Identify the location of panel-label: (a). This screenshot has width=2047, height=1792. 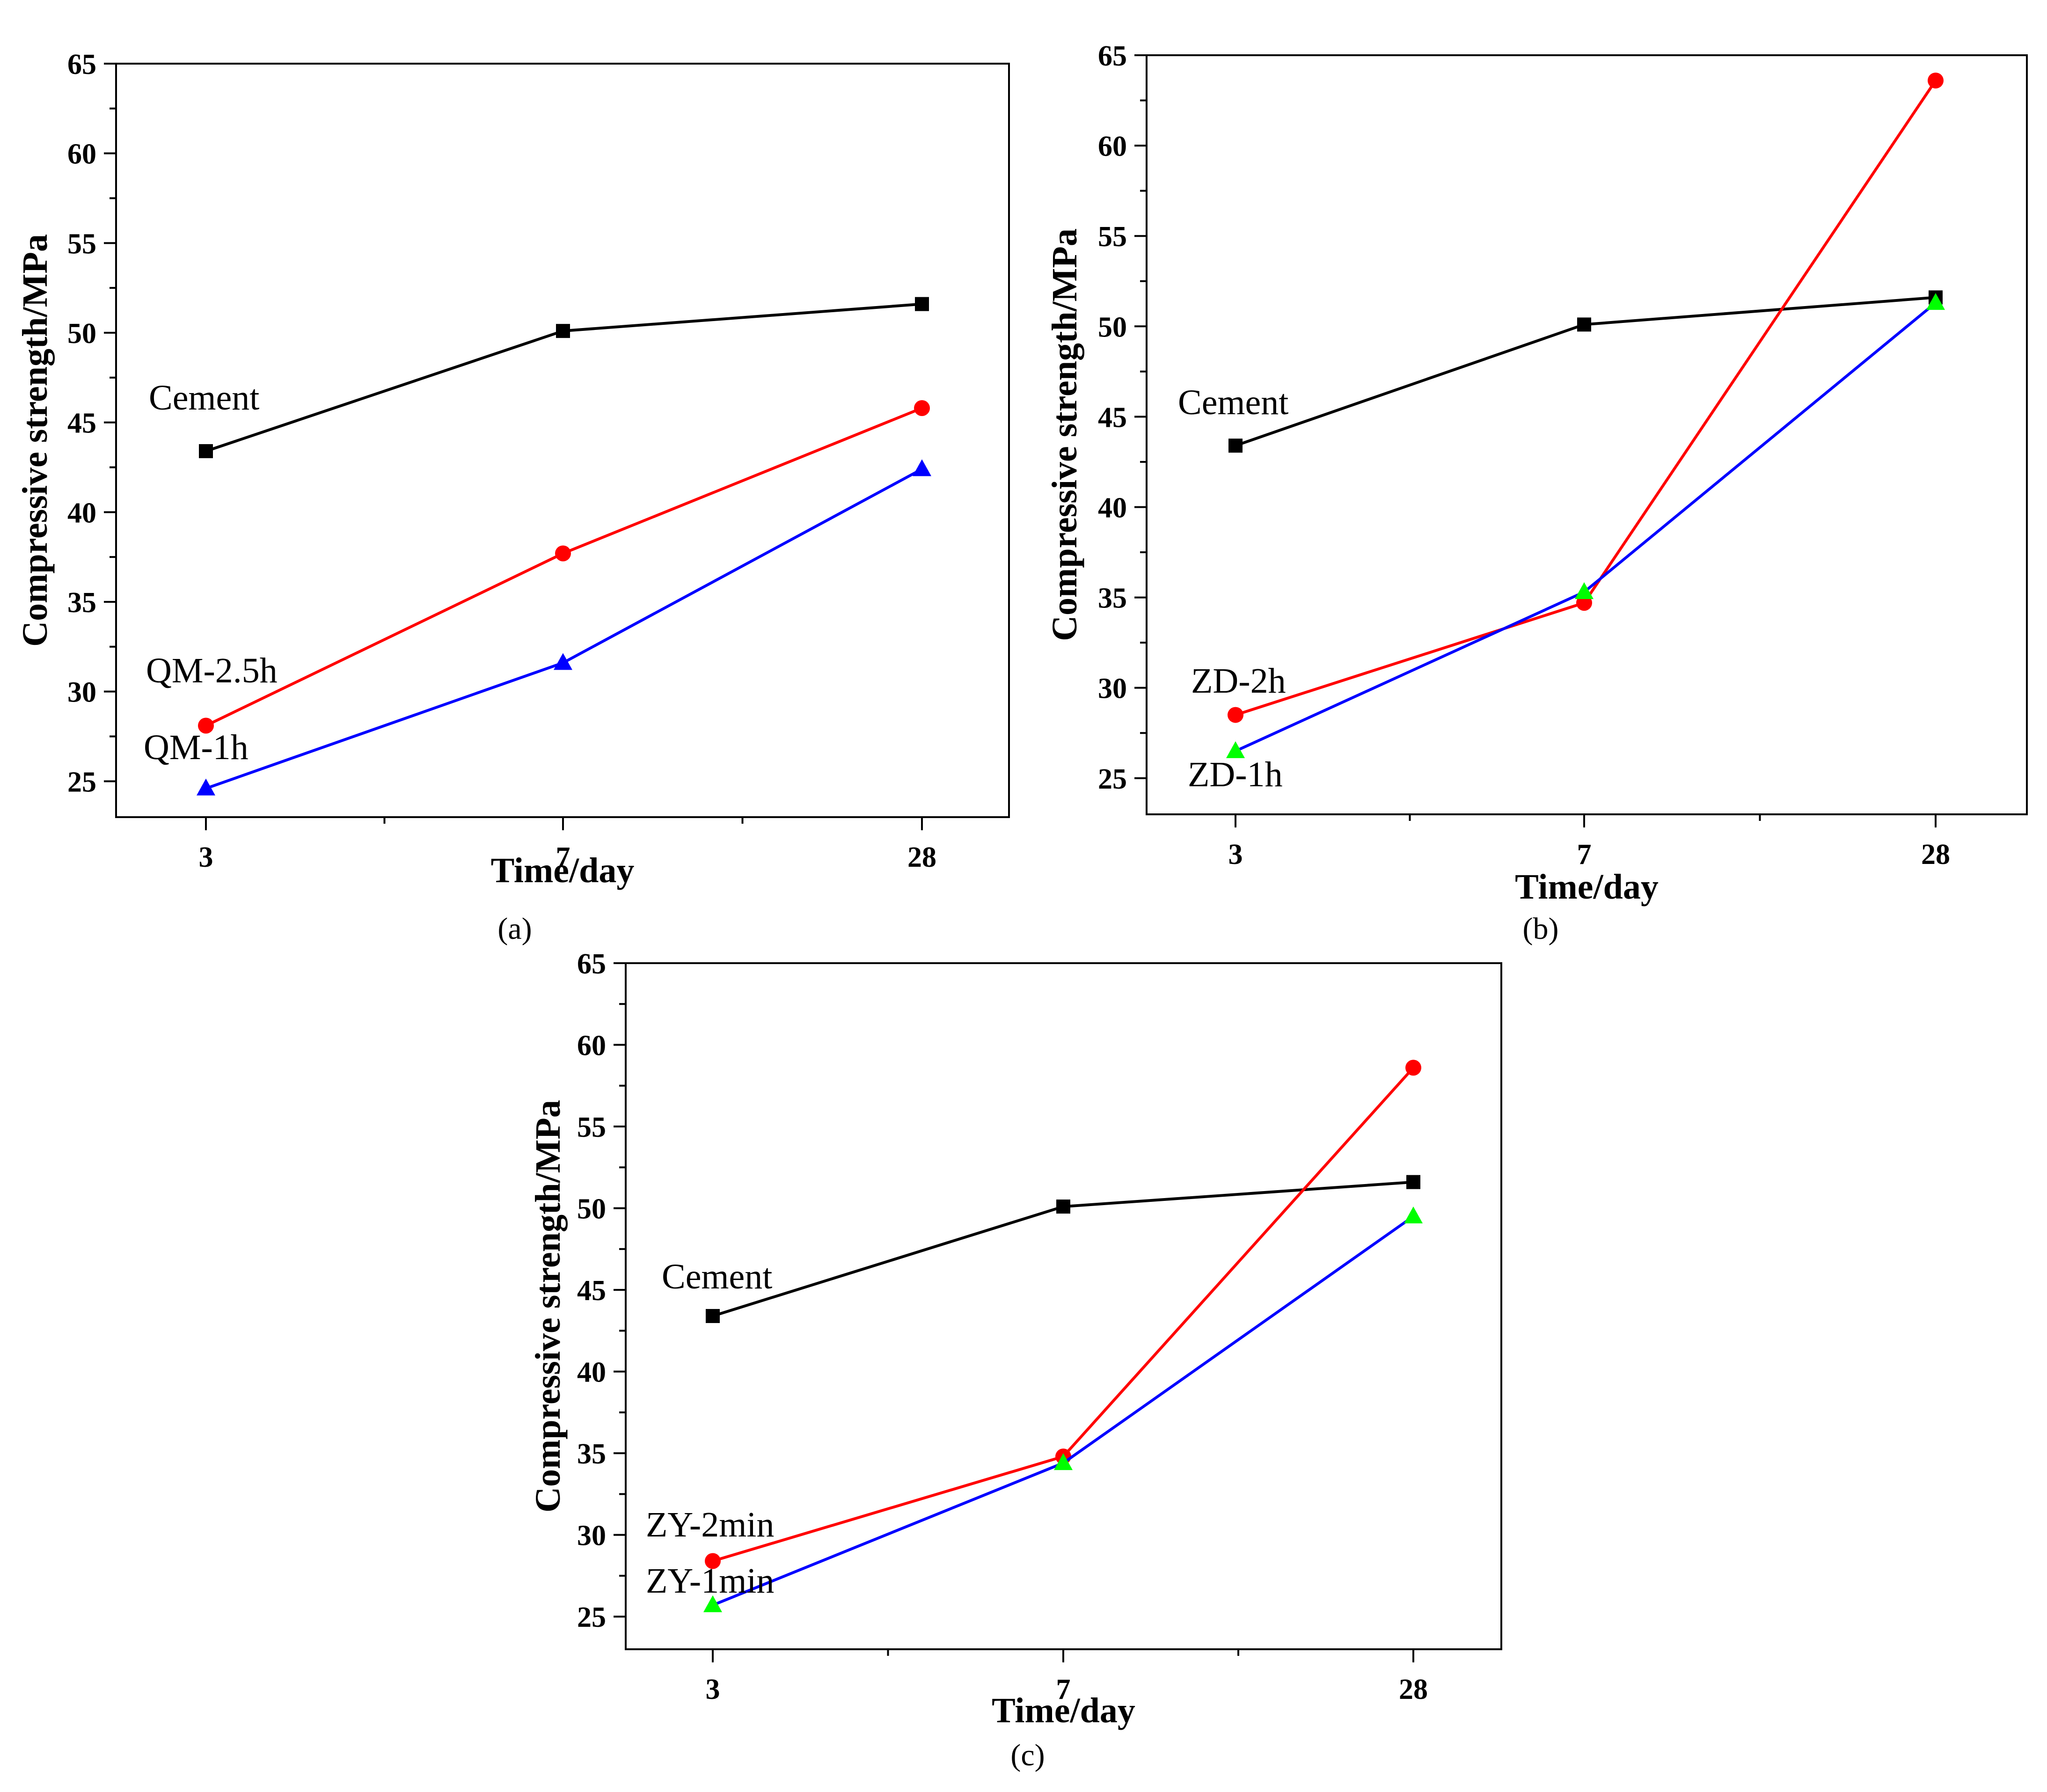
(514, 929).